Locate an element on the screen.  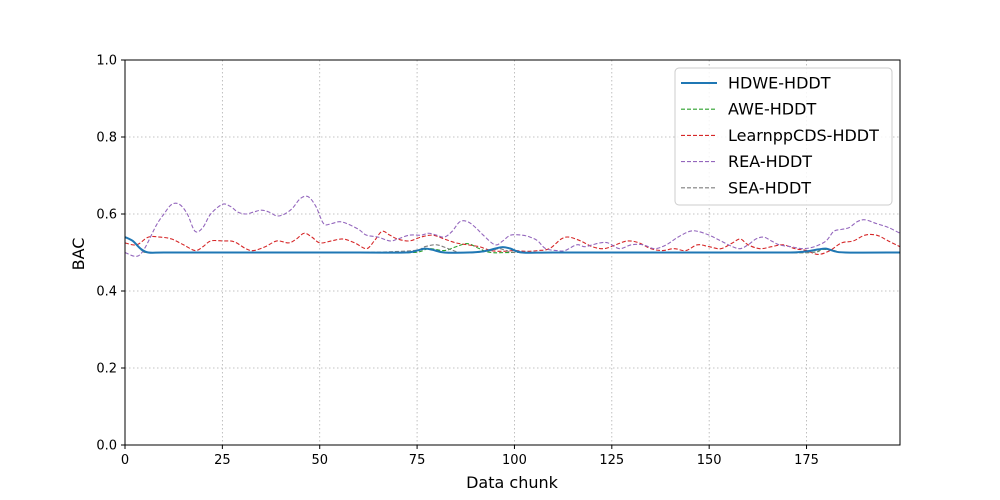
y-axis-label: BAC is located at coordinates (78, 254).